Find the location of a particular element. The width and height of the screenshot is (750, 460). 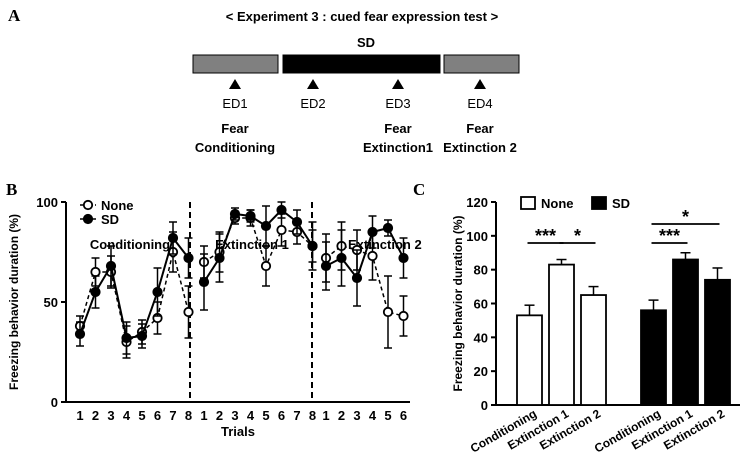

legend-swatch-none is located at coordinates (528, 203).